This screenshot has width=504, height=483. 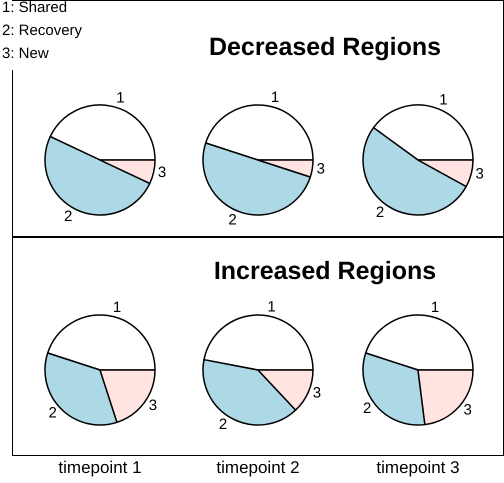 What do you see at coordinates (418, 468) in the screenshot?
I see `text: timepoint 3` at bounding box center [418, 468].